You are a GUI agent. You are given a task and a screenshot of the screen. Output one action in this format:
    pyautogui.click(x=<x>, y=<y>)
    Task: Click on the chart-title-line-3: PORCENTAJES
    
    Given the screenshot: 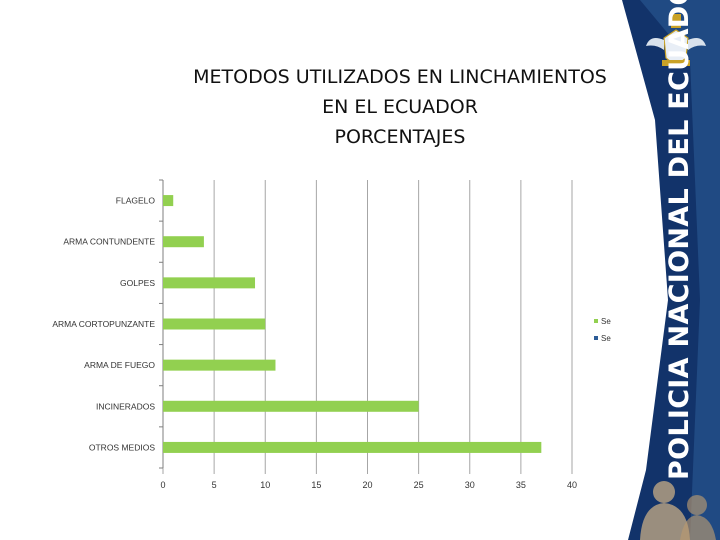 What is the action you would take?
    pyautogui.click(x=400, y=137)
    